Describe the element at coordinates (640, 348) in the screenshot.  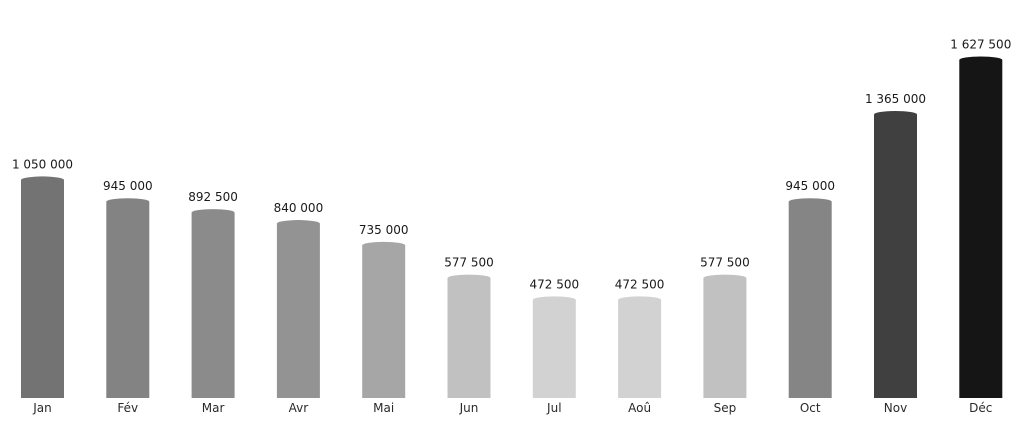
I see `bar-Aoû` at that location.